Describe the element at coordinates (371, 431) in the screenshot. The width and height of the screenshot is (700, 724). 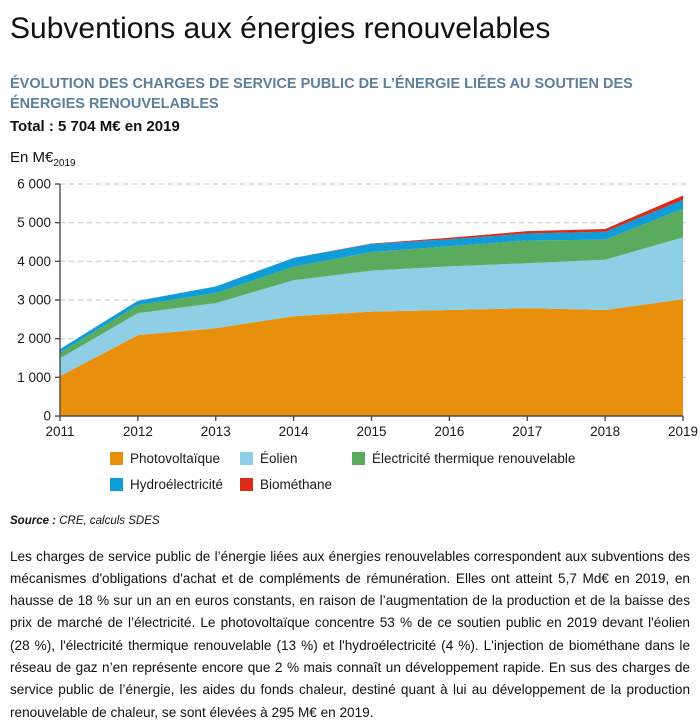
I see `x-tick-label: 2015` at that location.